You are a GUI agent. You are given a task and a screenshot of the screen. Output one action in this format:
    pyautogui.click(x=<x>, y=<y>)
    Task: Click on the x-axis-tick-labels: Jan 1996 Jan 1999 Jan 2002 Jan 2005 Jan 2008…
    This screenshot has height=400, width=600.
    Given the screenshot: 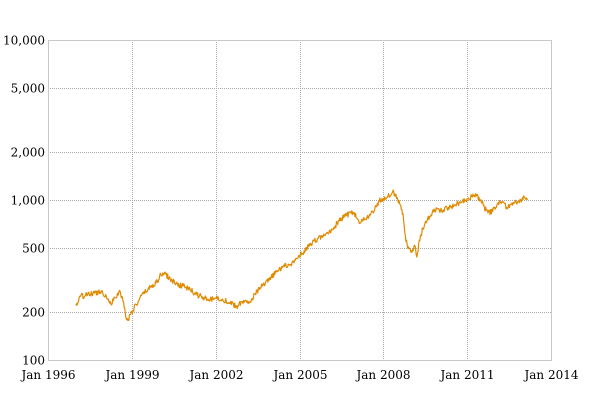 What is the action you would take?
    pyautogui.click(x=298, y=375)
    